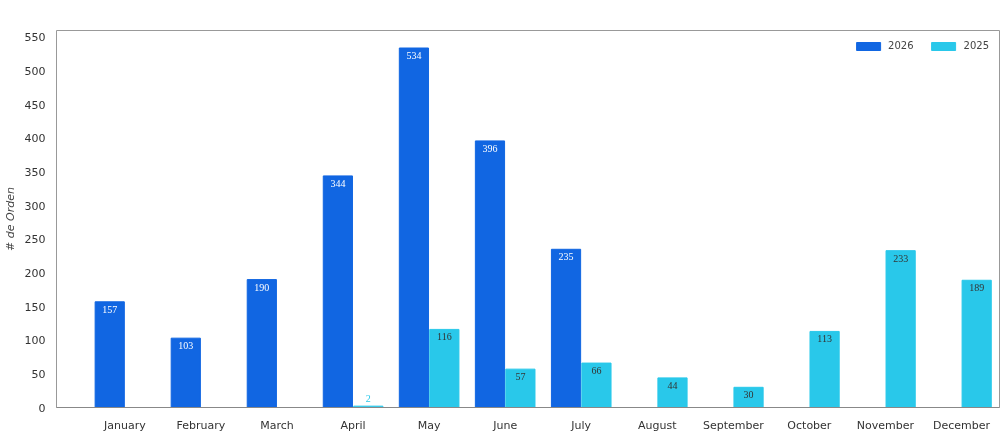 This screenshot has width=1008, height=438. What do you see at coordinates (490, 148) in the screenshot?
I see `data-label: 396` at bounding box center [490, 148].